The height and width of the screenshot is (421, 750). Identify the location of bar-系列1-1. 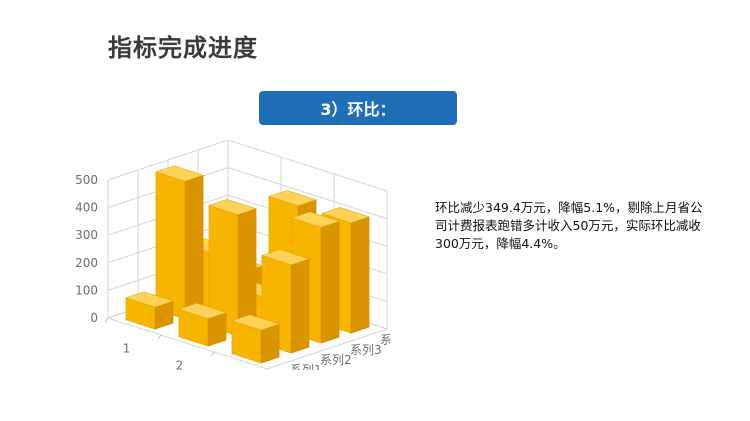
(149, 310).